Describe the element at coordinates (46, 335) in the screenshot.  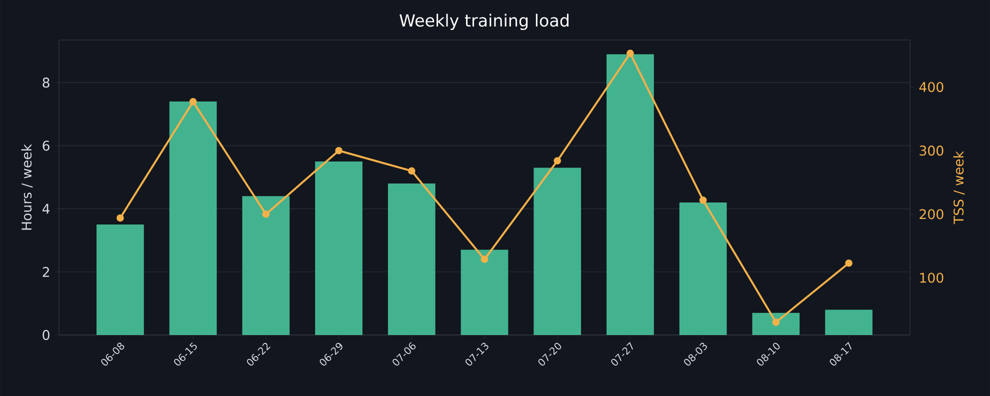
I see `y-tick-label: 0` at that location.